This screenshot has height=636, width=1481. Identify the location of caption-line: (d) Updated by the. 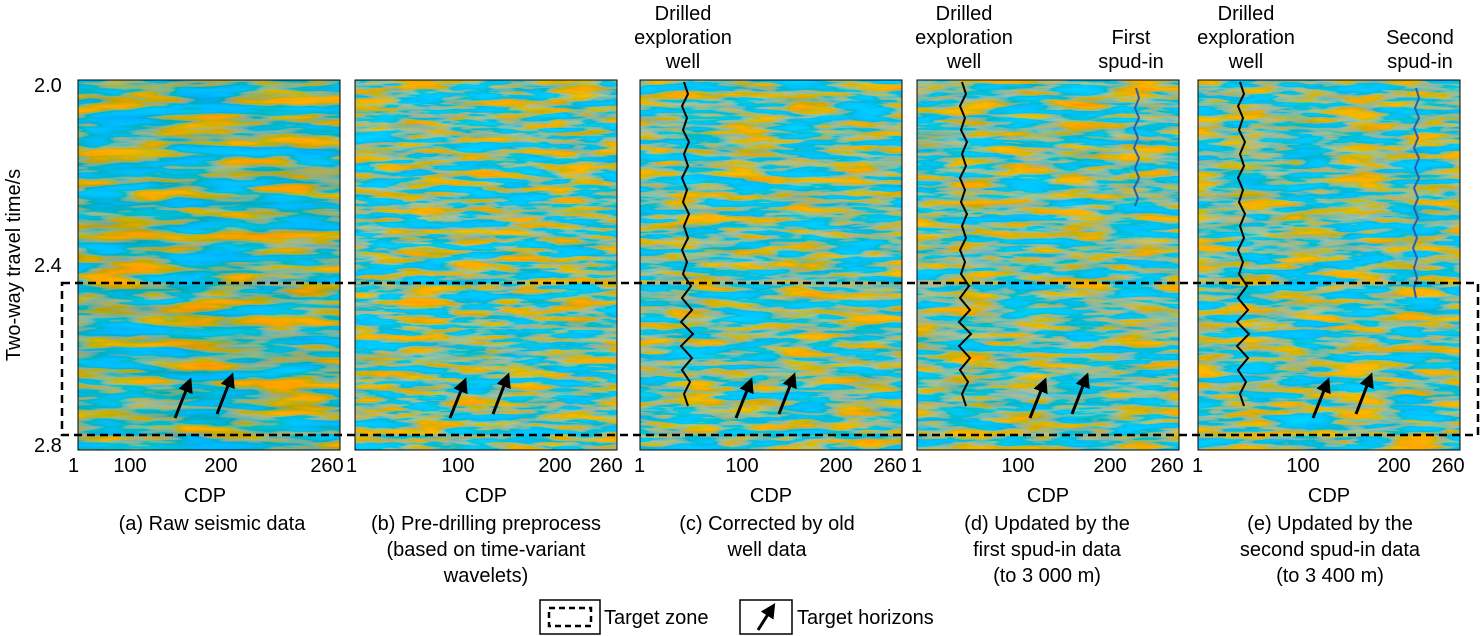
(1047, 524).